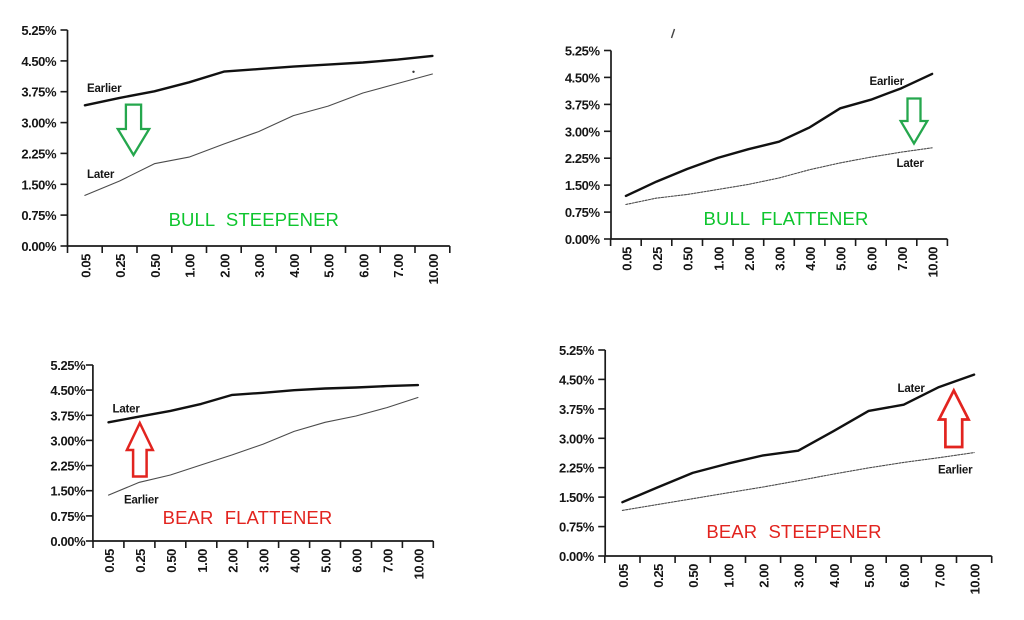 This screenshot has width=1024, height=620. I want to click on svg-text: BULL FLATTENER, so click(786, 218).